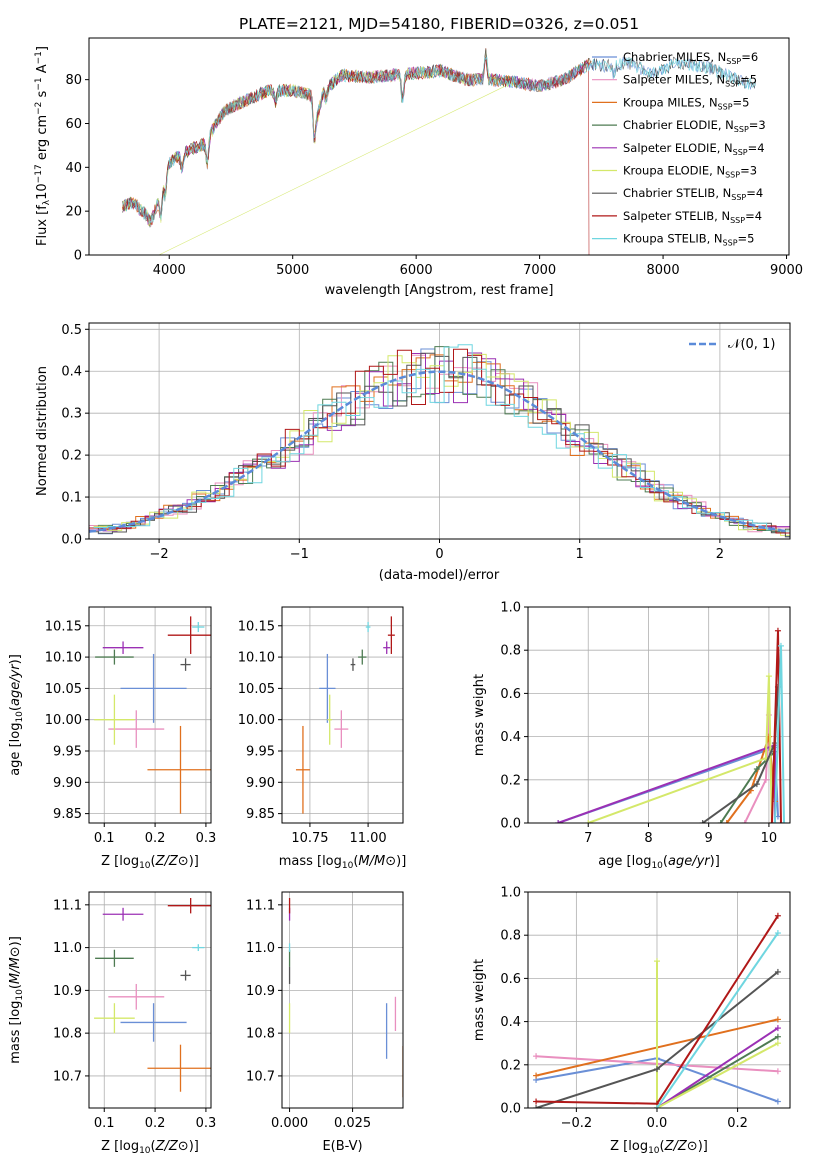  I want to click on weight-line-kroupa_miles, so click(750, 779).